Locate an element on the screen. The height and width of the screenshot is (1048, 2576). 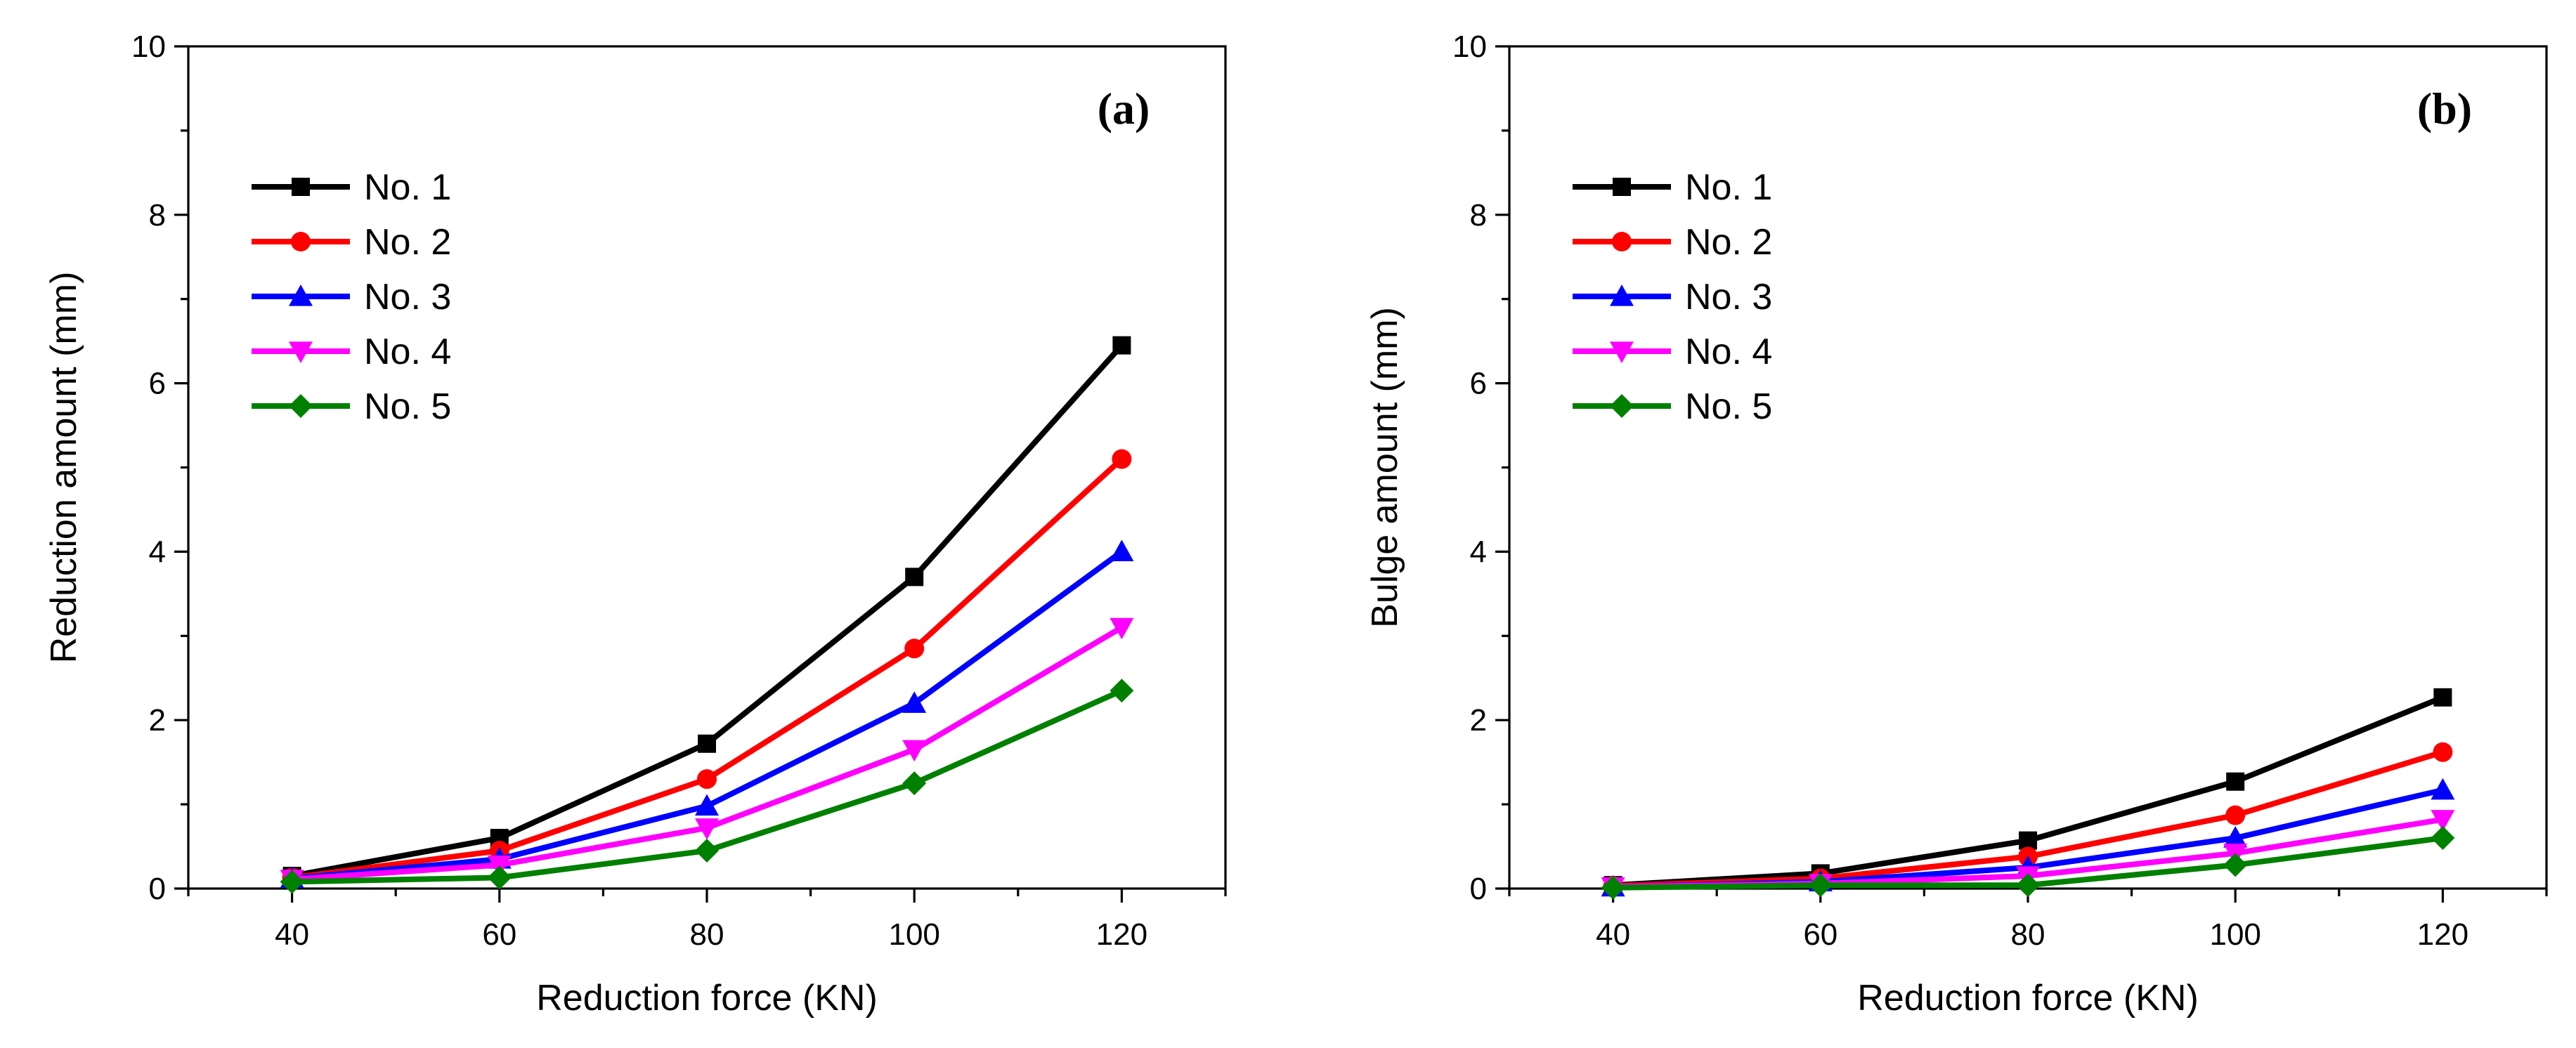
y-axis-title: Bulge amount (mm) is located at coordinates (1385, 468).